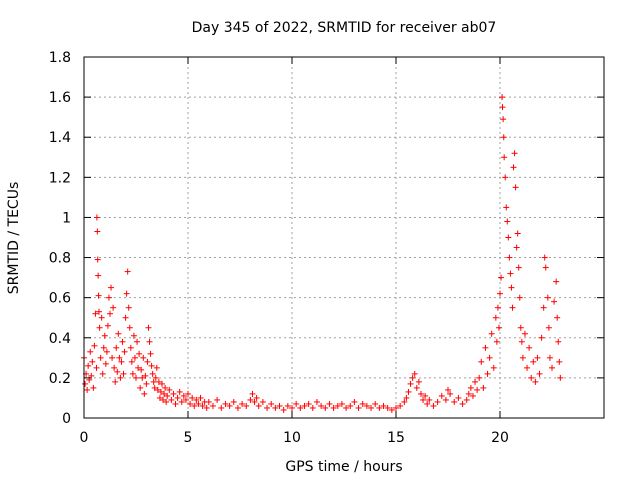 Image resolution: width=640 pixels, height=480 pixels. What do you see at coordinates (188, 438) in the screenshot?
I see `x-tick-label: 5` at bounding box center [188, 438].